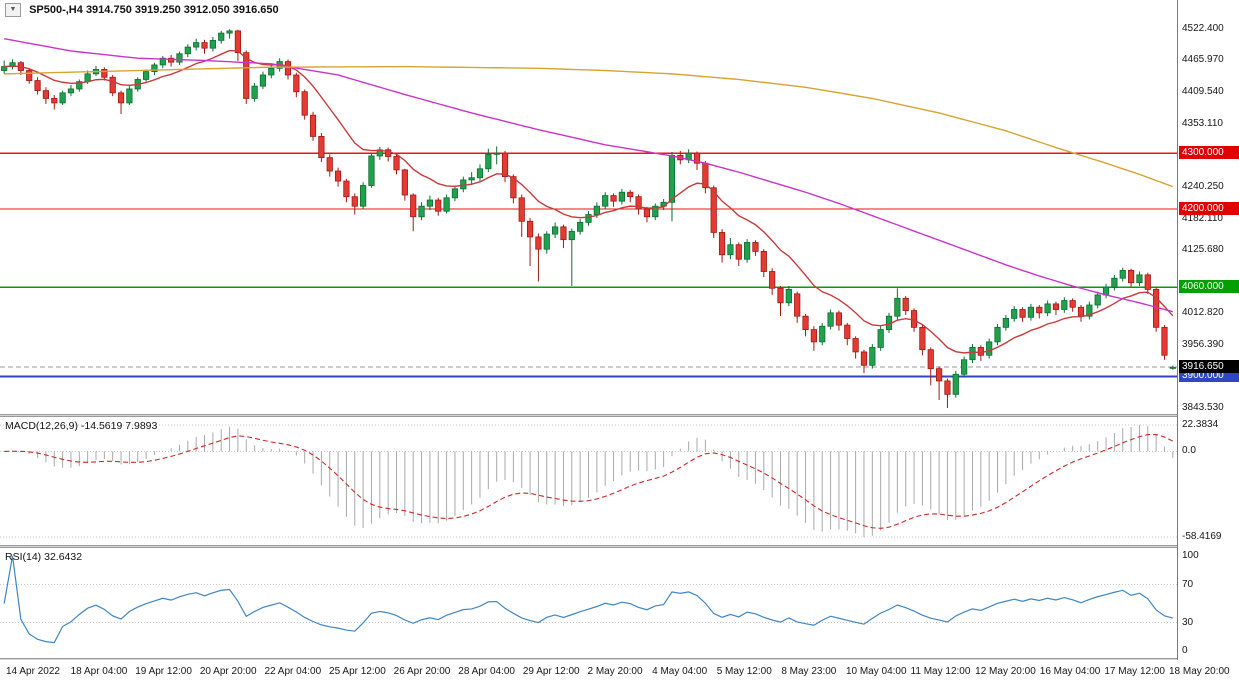  What do you see at coordinates (1209, 367) in the screenshot?
I see `price-badge: 3916.650` at bounding box center [1209, 367].